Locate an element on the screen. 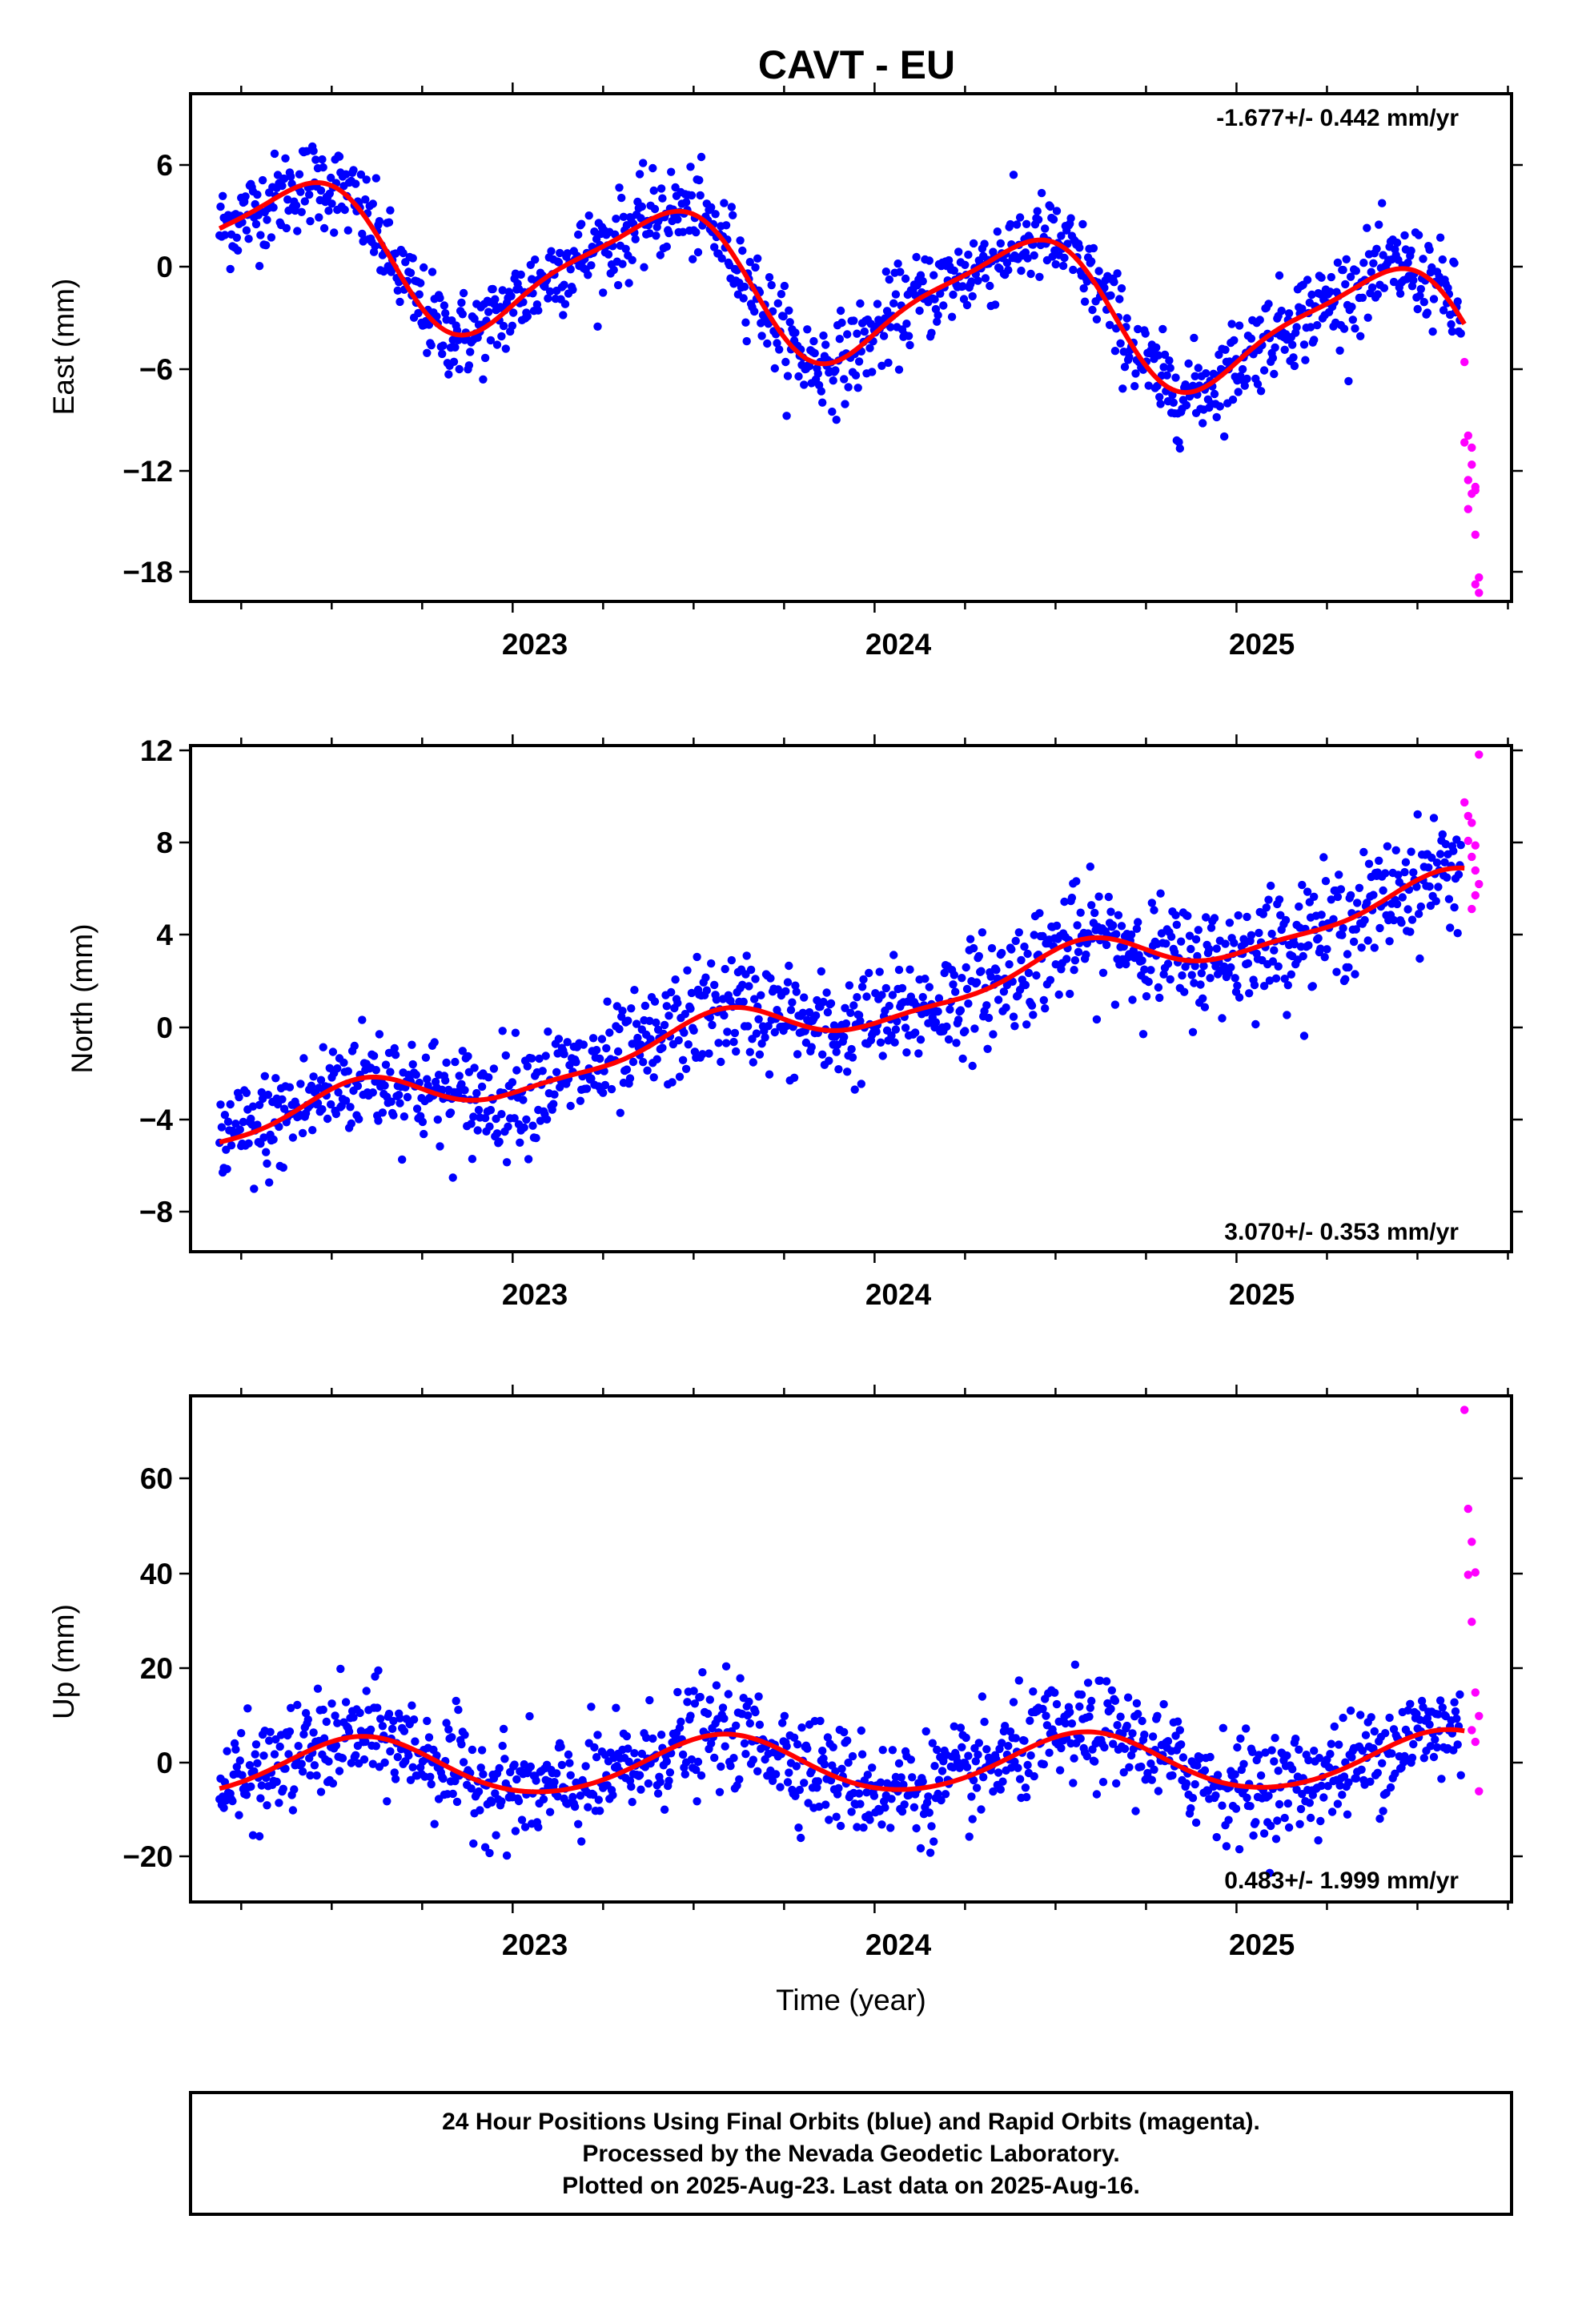  y-axis-label: Up (mm) is located at coordinates (64, 1661).